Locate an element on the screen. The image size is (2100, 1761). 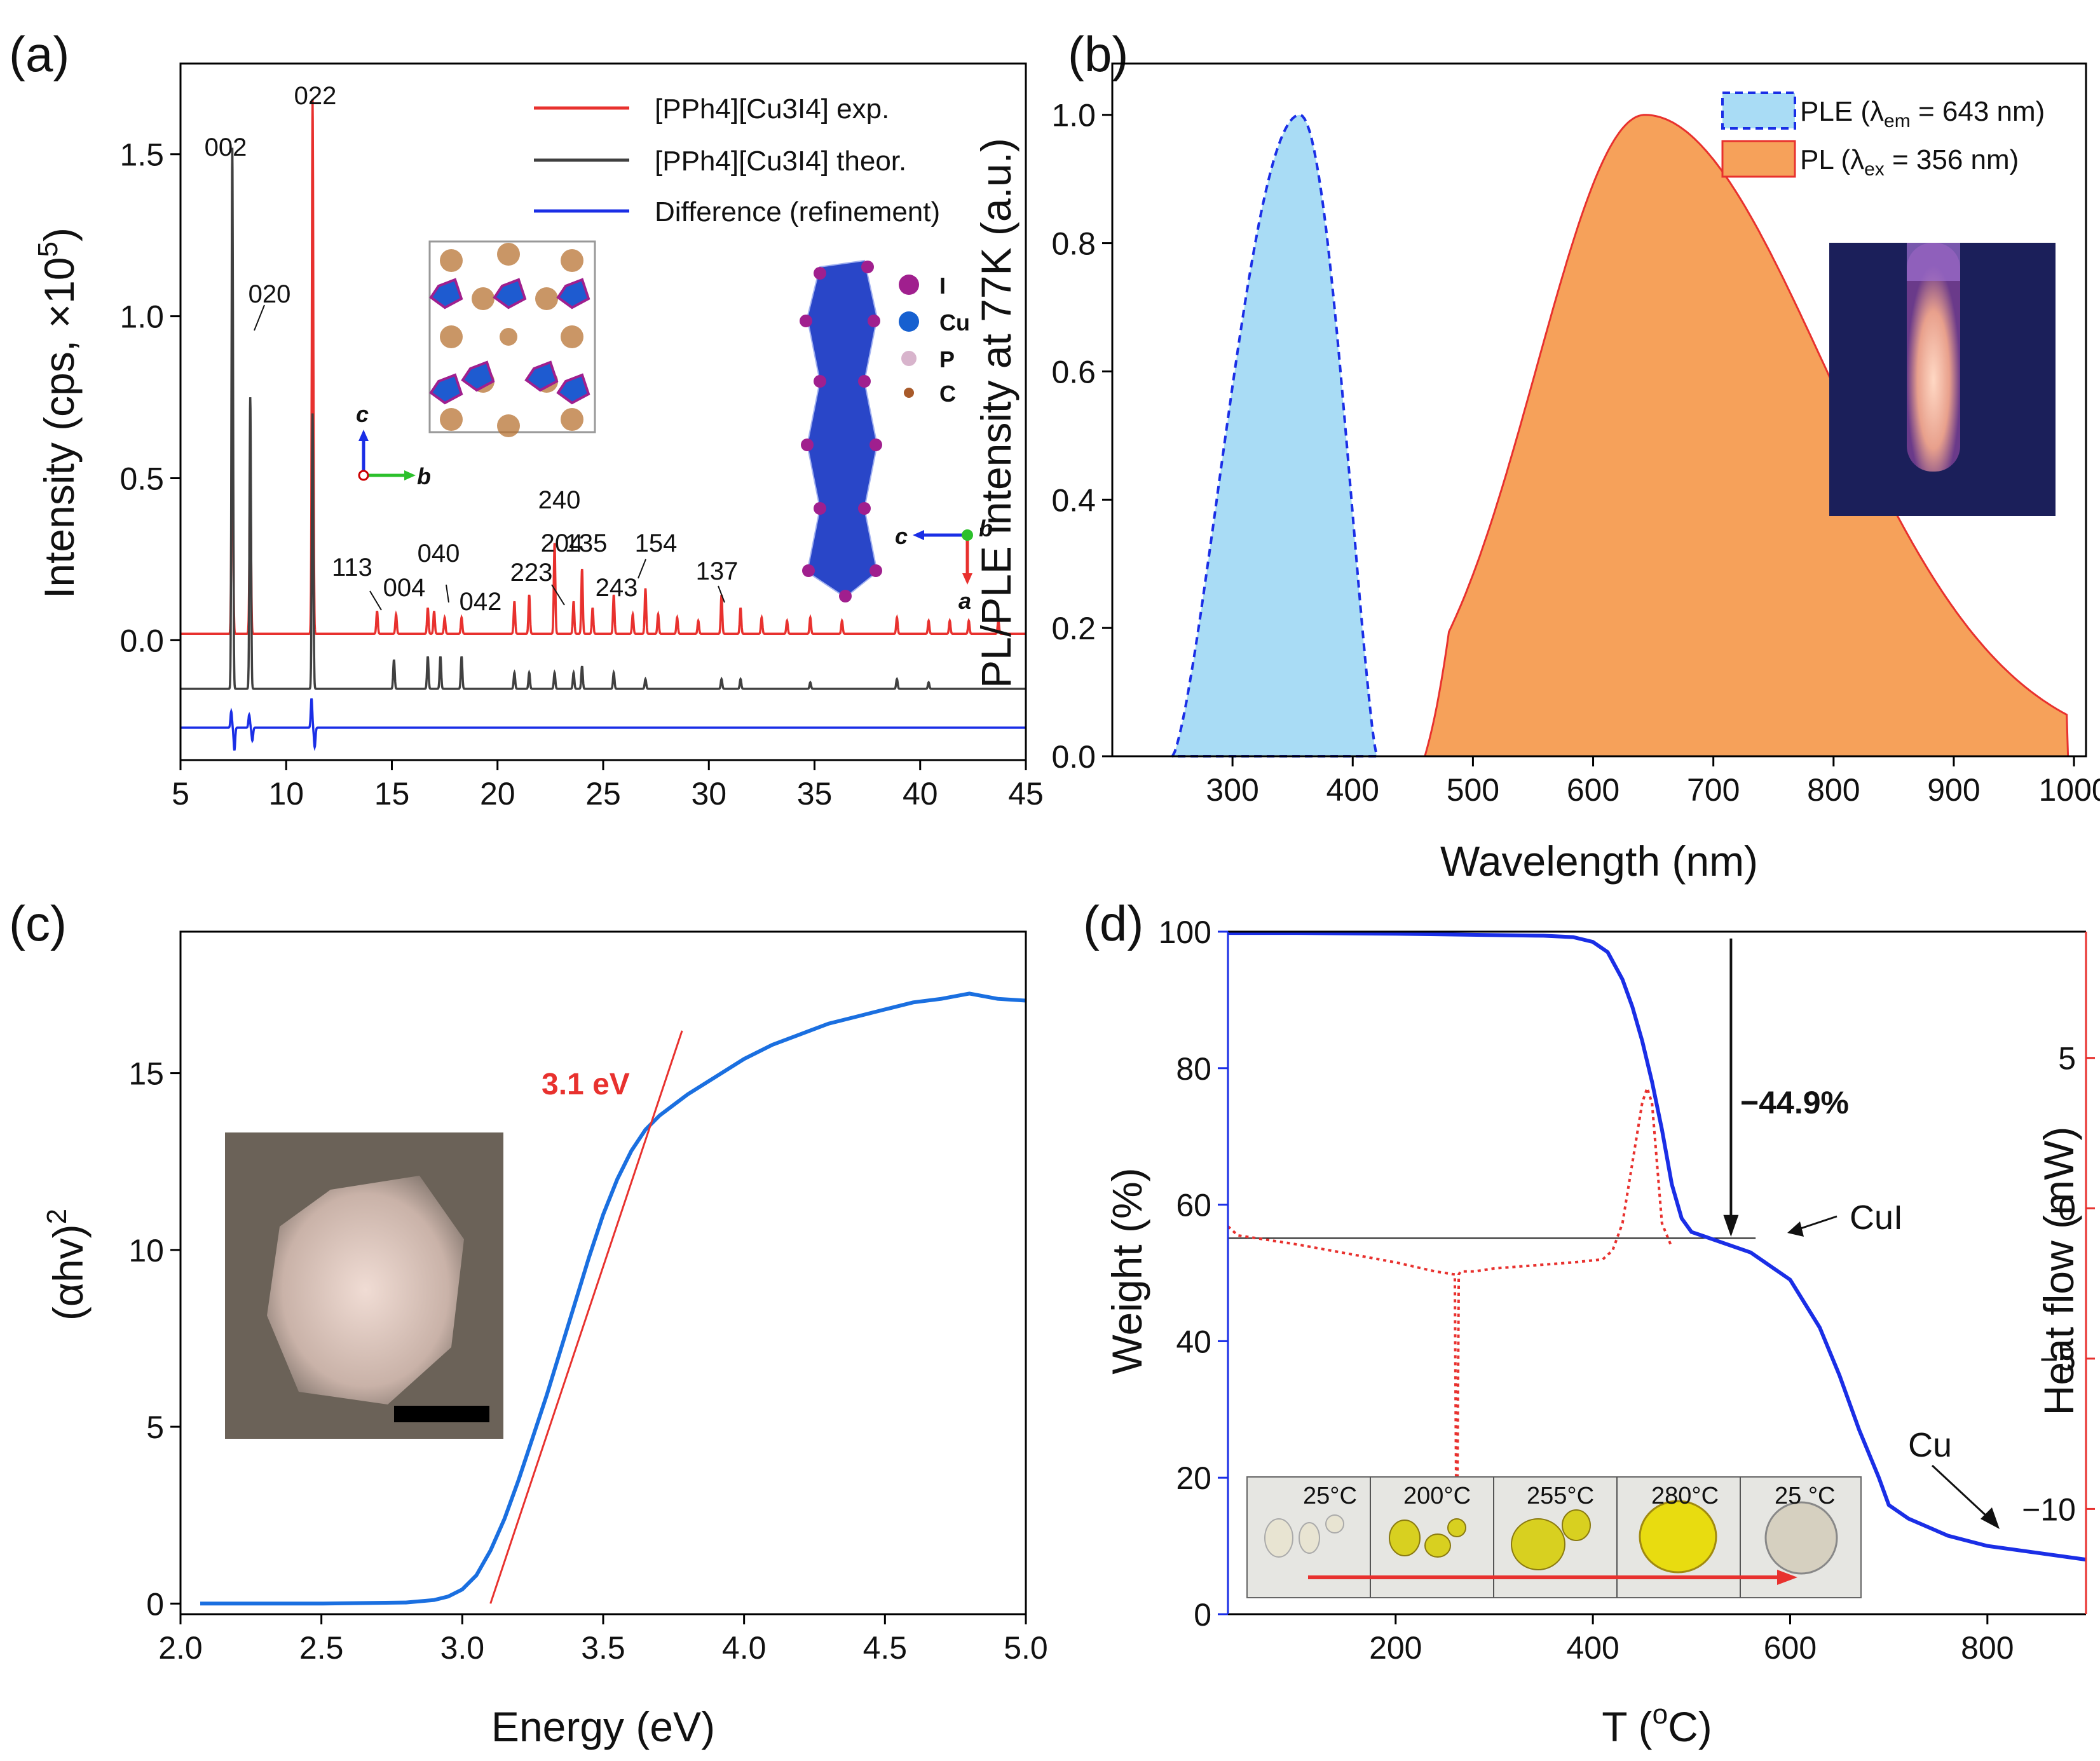
absorption-line is located at coordinates (613, 1298).